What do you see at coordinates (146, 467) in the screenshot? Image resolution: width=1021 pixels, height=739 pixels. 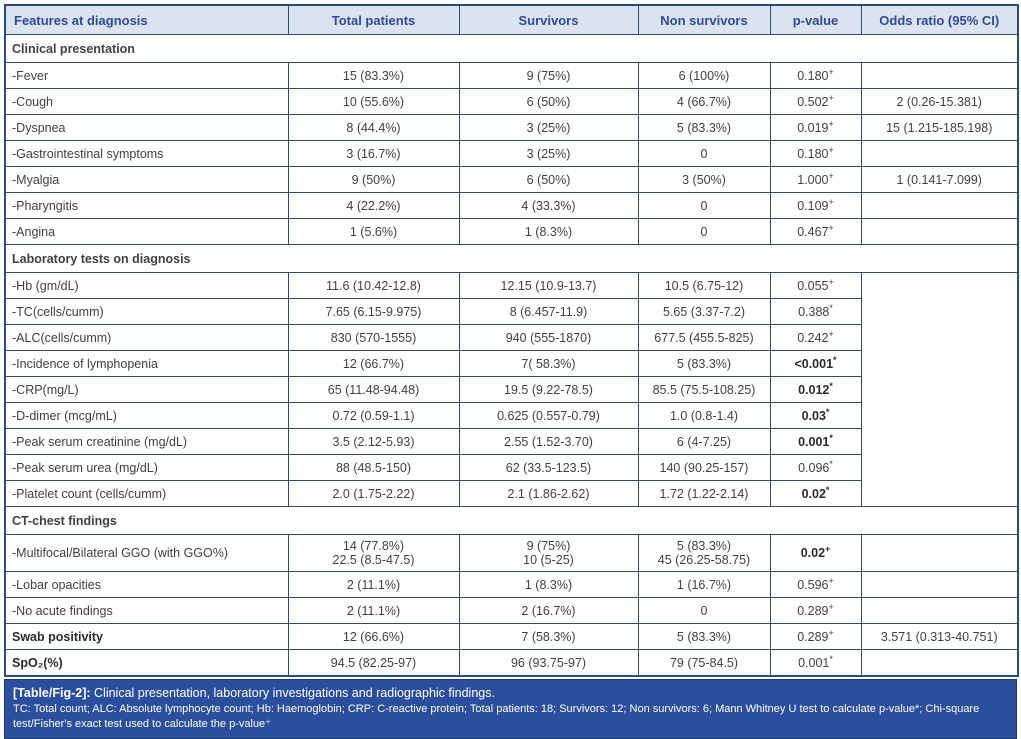 I see `feature-cell: -Peak serum urea (mg/dL)` at bounding box center [146, 467].